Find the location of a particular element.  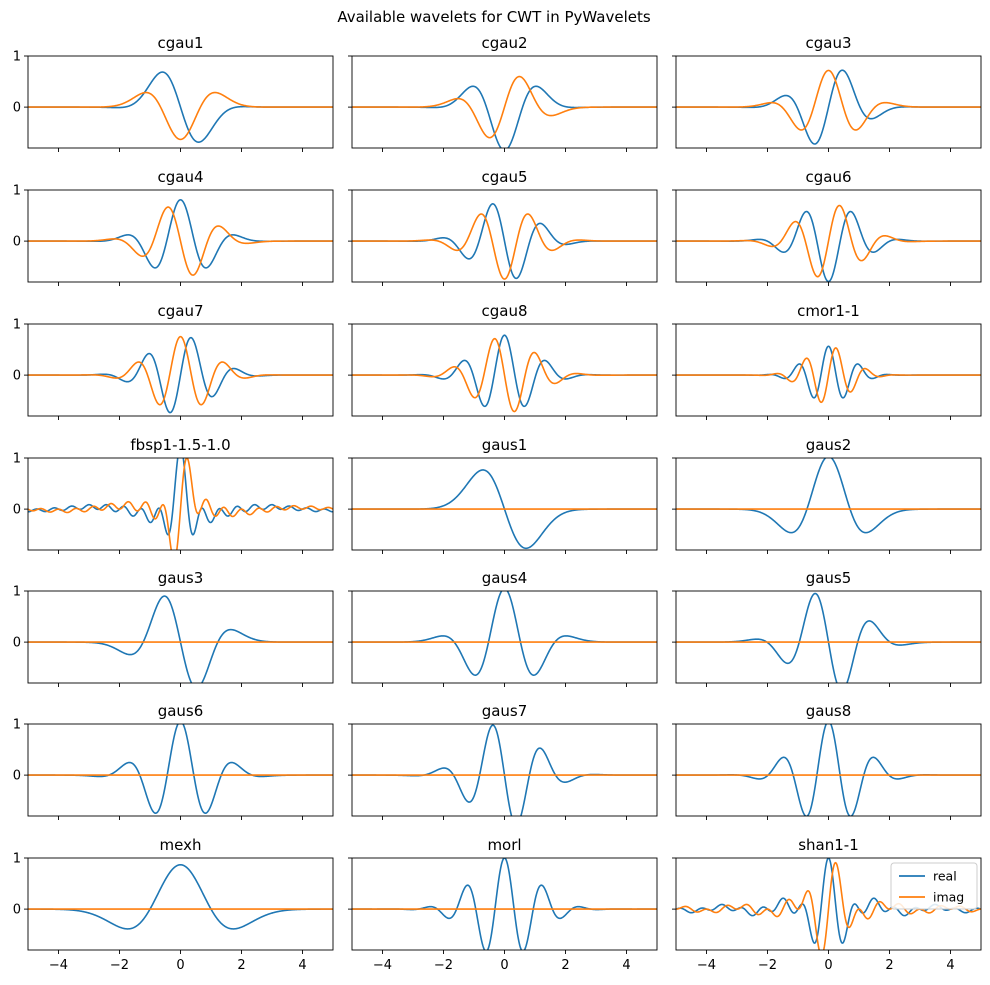

panel-title: cgau2 is located at coordinates (504, 43).